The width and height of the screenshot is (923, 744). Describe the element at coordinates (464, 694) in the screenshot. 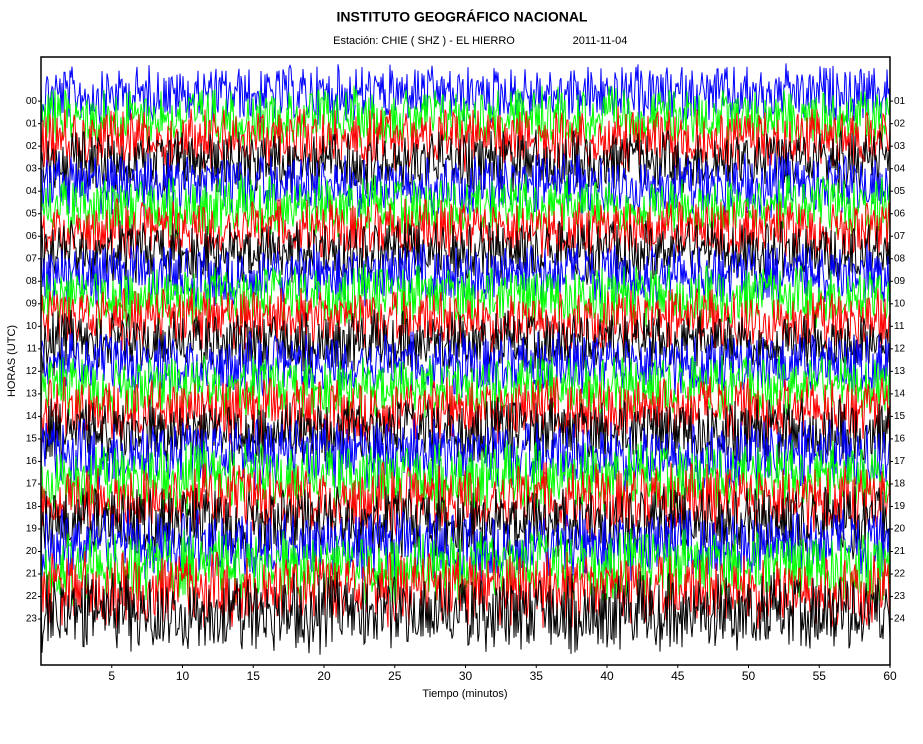

I see `x-axis-label: Tiempo (minutos)` at that location.